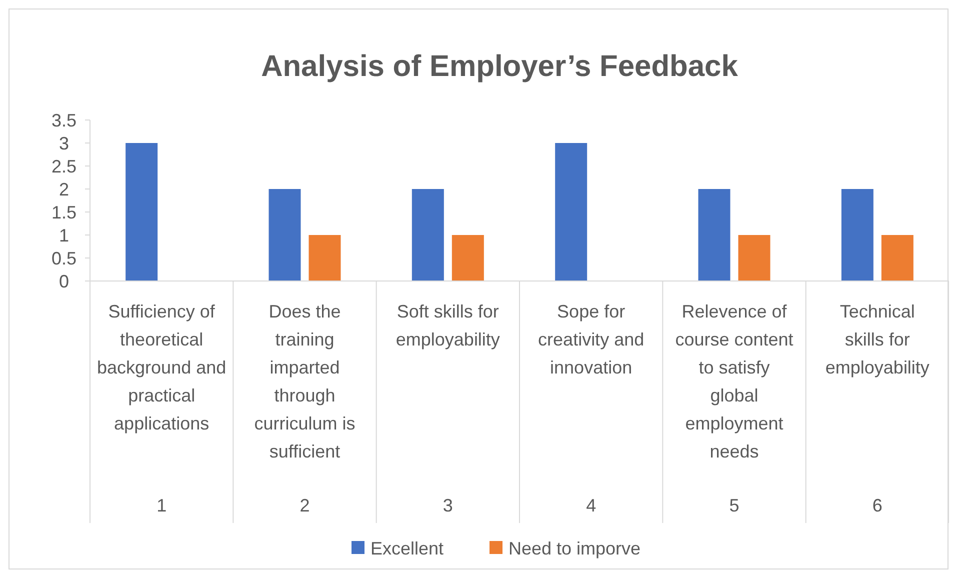  Describe the element at coordinates (64, 143) in the screenshot. I see `y-tick-label: 3` at that location.